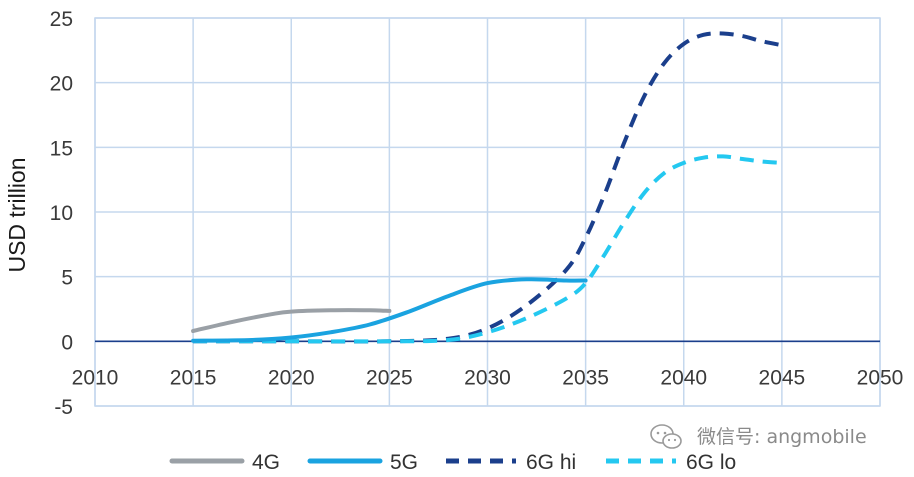 This screenshot has width=914, height=477. What do you see at coordinates (404, 462) in the screenshot?
I see `legend-label-5g: 5G` at bounding box center [404, 462].